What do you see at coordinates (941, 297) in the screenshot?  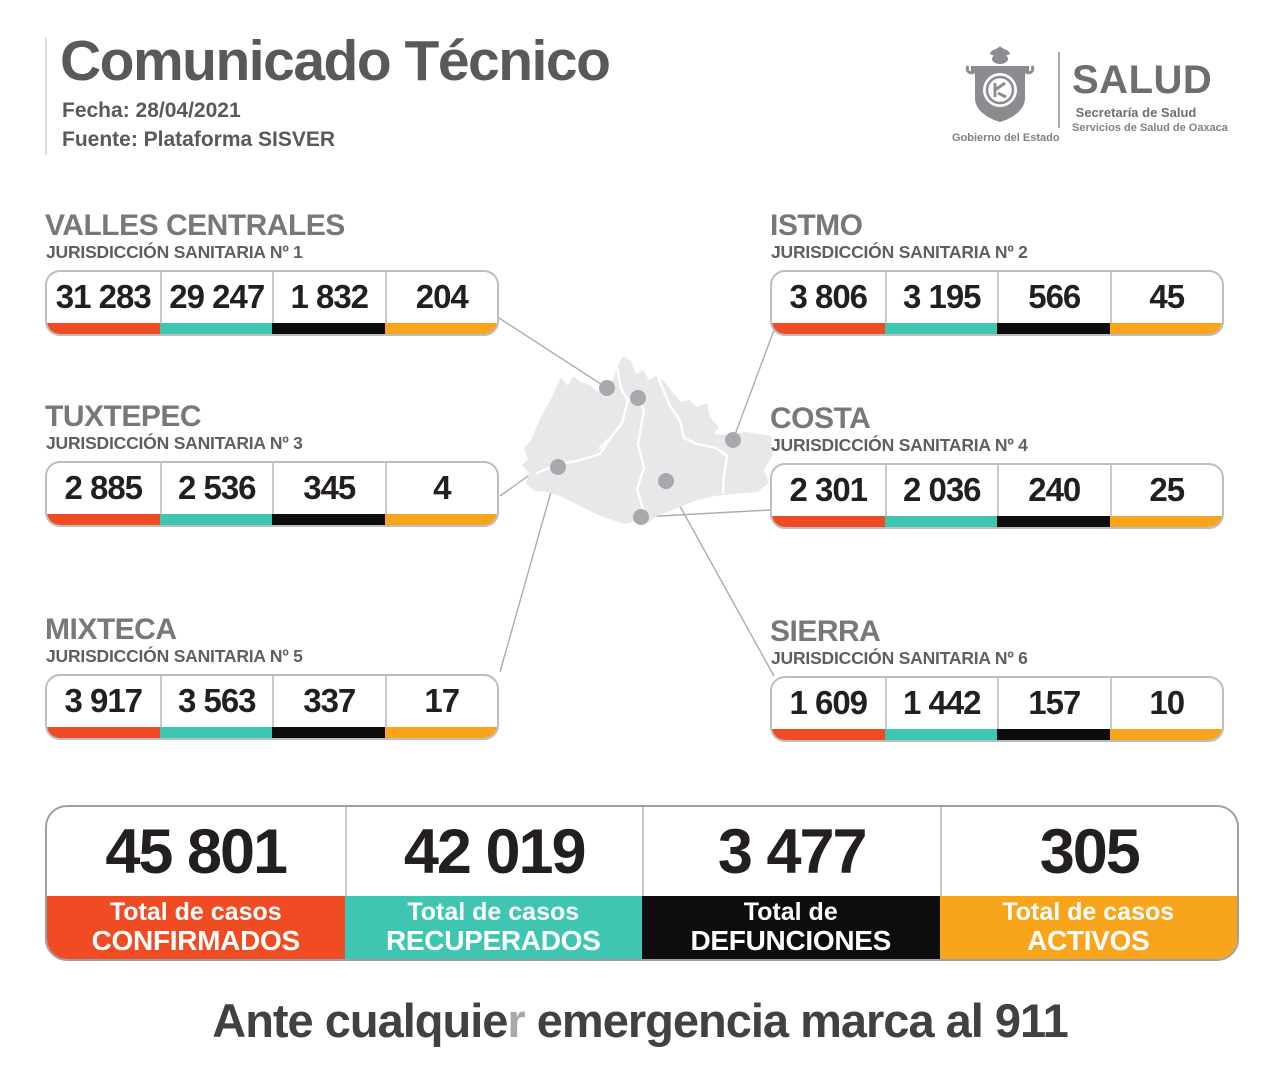 I see `recovered-value: 3 195` at bounding box center [941, 297].